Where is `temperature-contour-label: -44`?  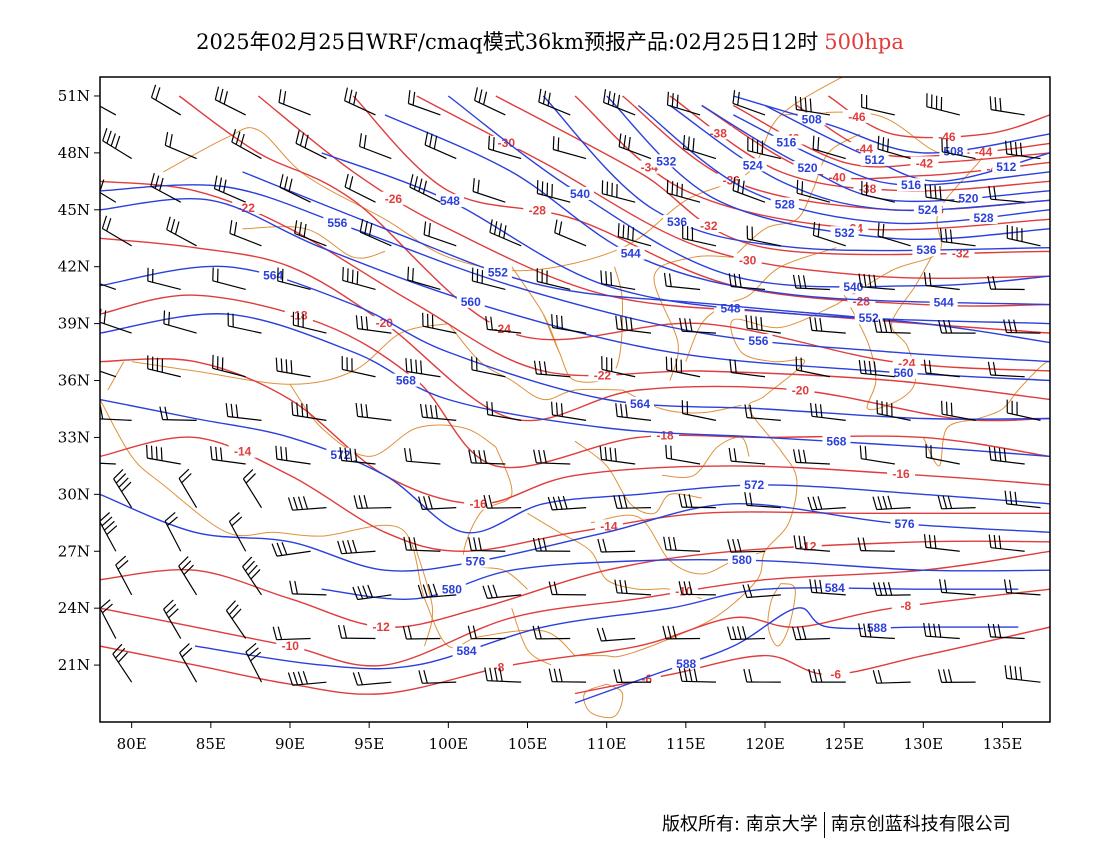 temperature-contour-label: -44 is located at coordinates (984, 152).